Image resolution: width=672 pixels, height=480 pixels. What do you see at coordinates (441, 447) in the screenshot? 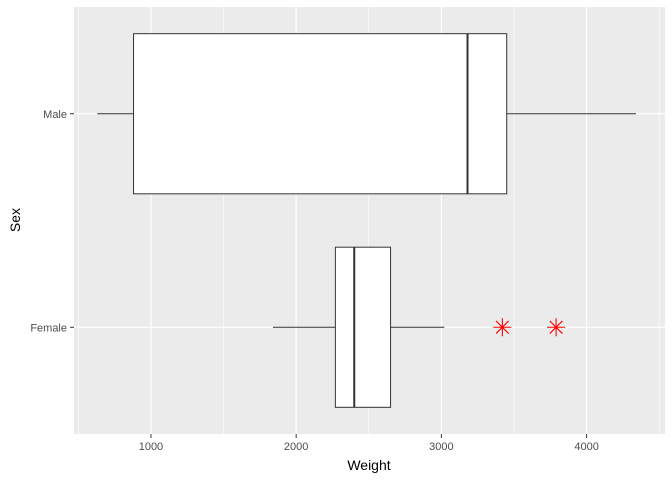
I see `x-tick-label: 3000` at bounding box center [441, 447].